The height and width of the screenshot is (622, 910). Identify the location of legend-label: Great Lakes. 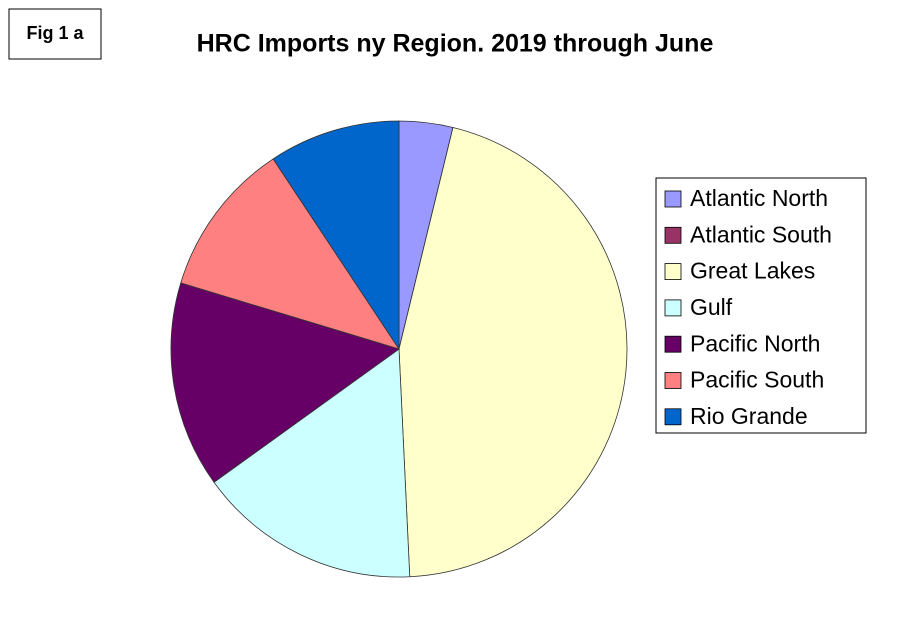
(752, 271).